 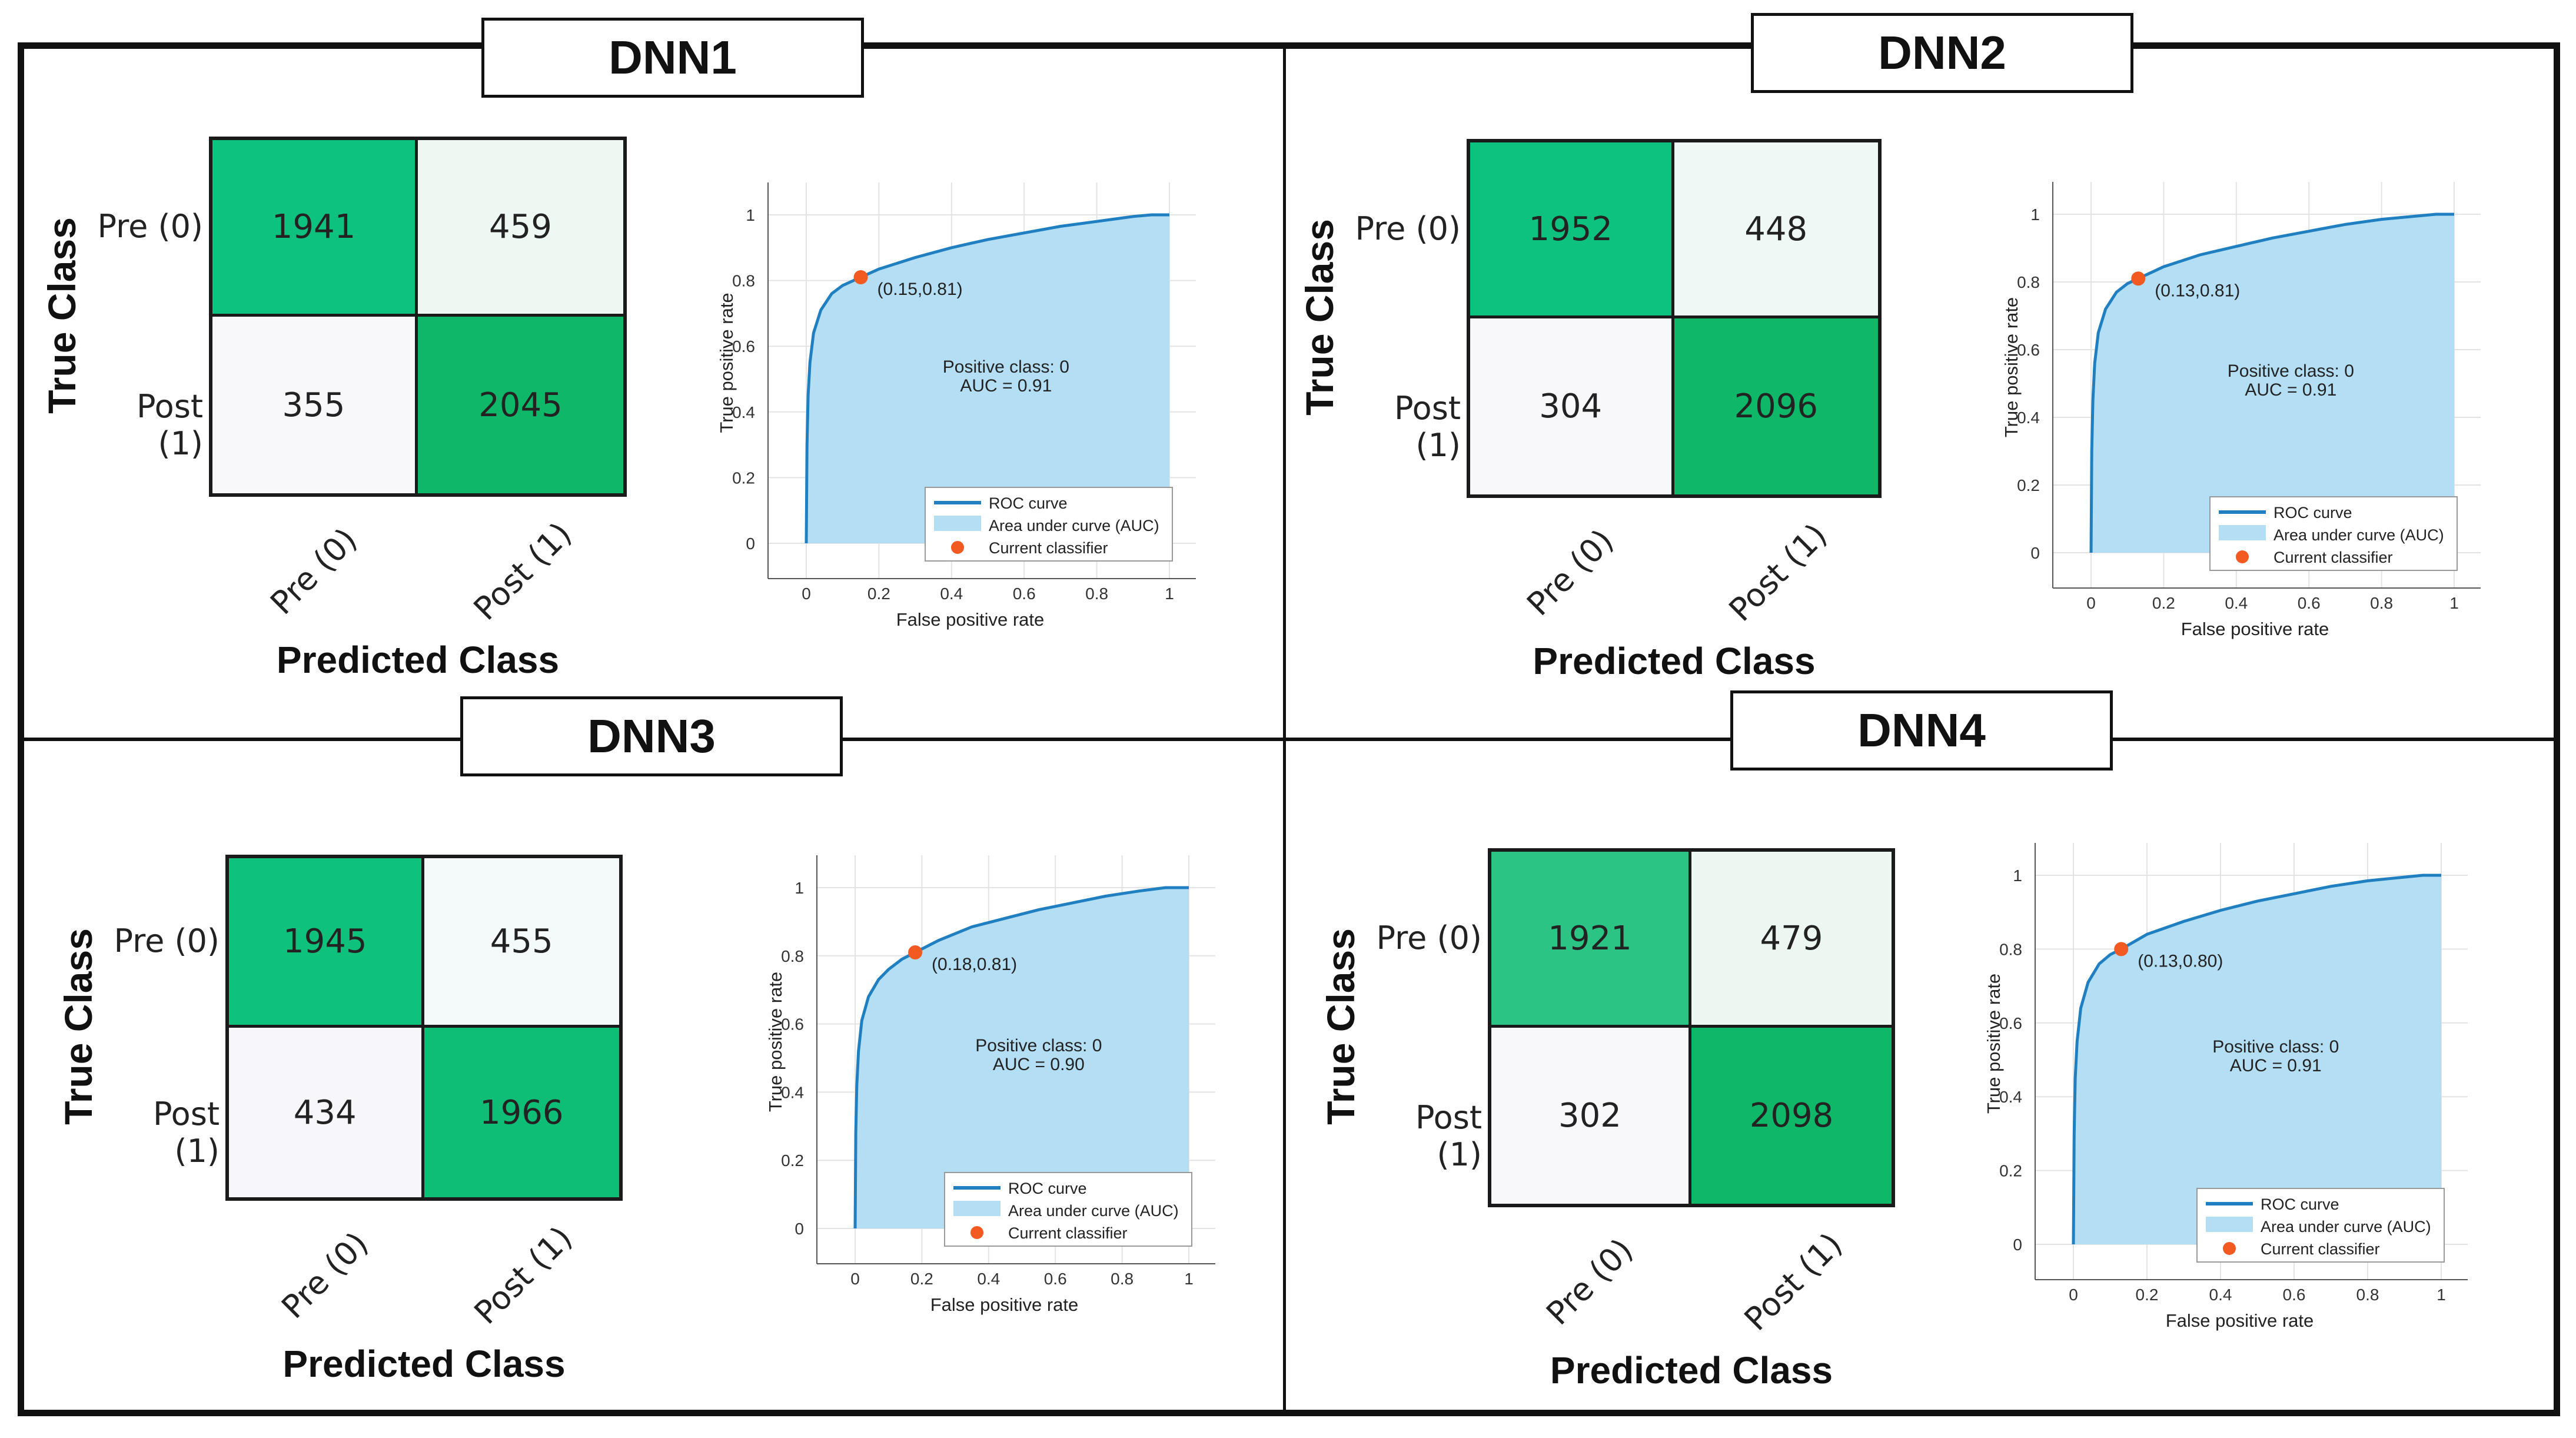 What do you see at coordinates (792, 956) in the screenshot?
I see `panel-3-roc-ytick-4: 0.8` at bounding box center [792, 956].